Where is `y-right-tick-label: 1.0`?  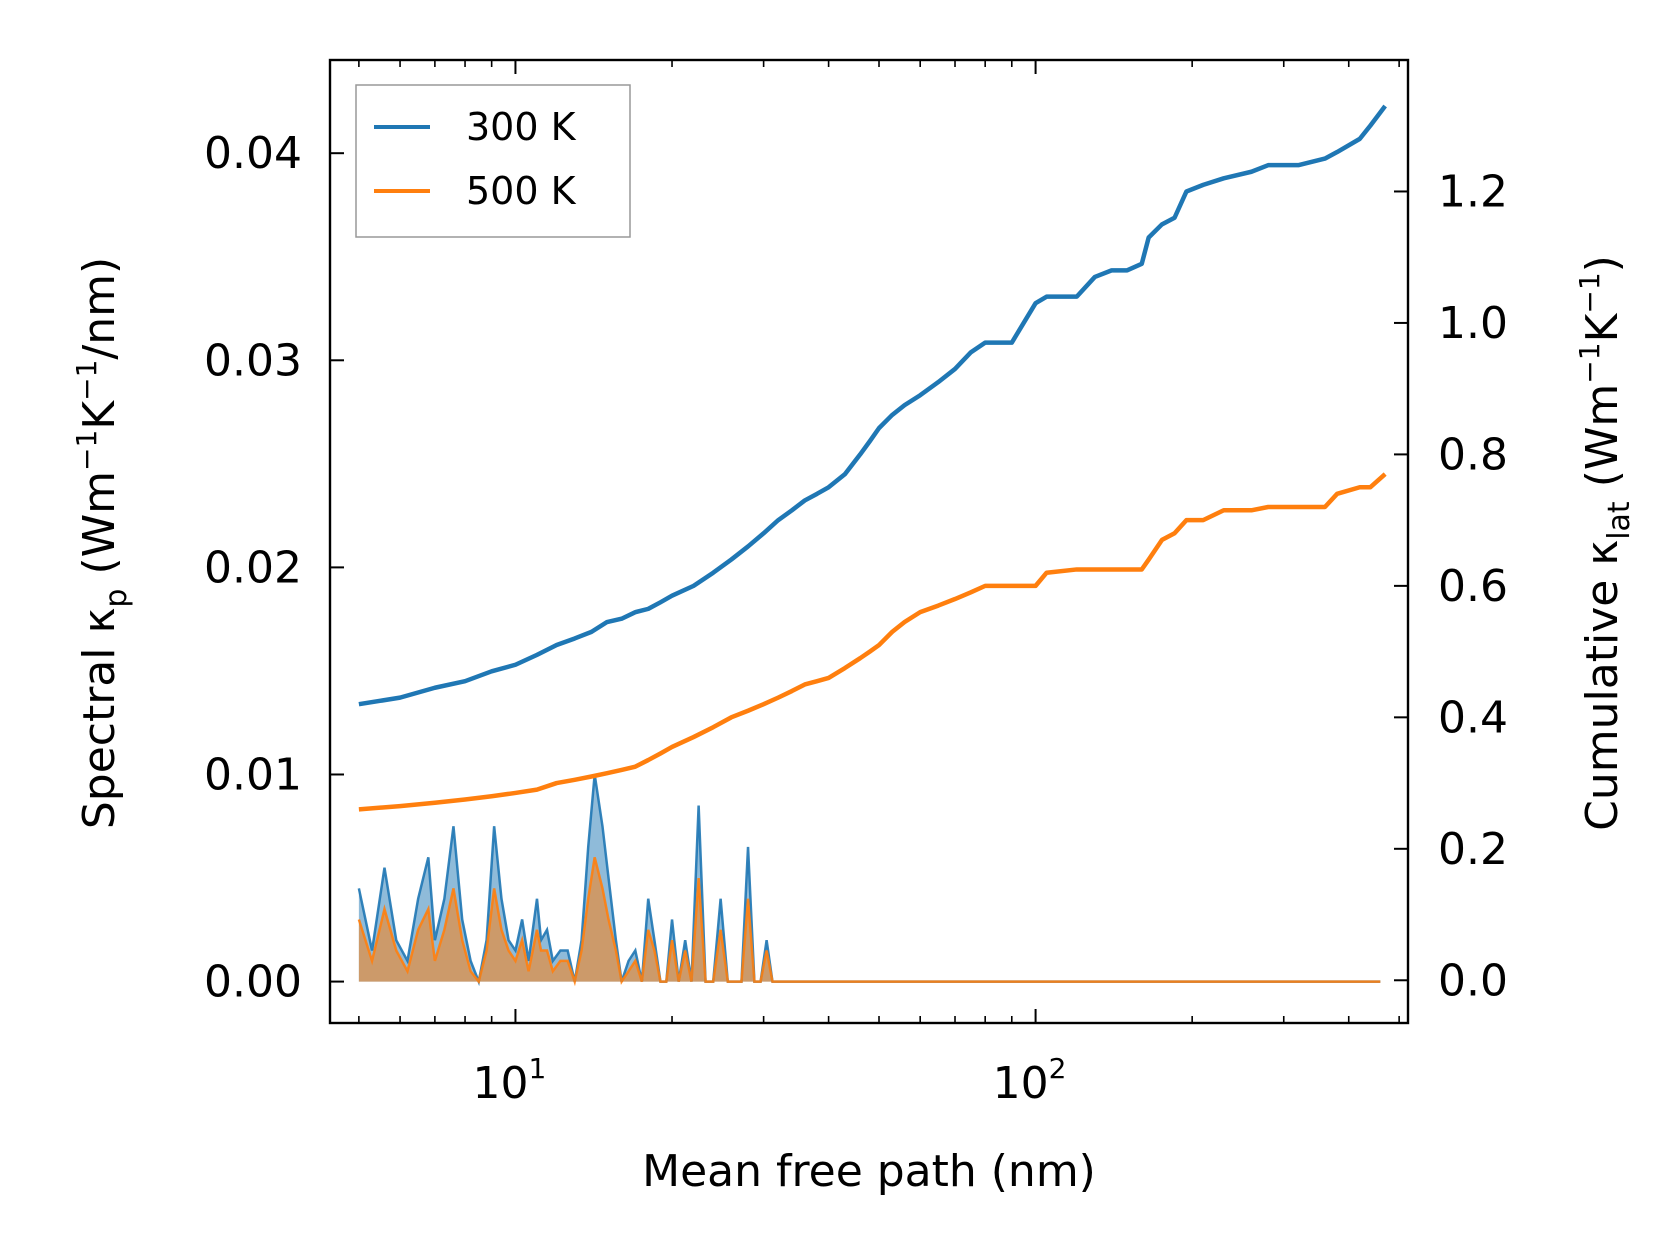
y-right-tick-label: 1.0 is located at coordinates (1473, 323).